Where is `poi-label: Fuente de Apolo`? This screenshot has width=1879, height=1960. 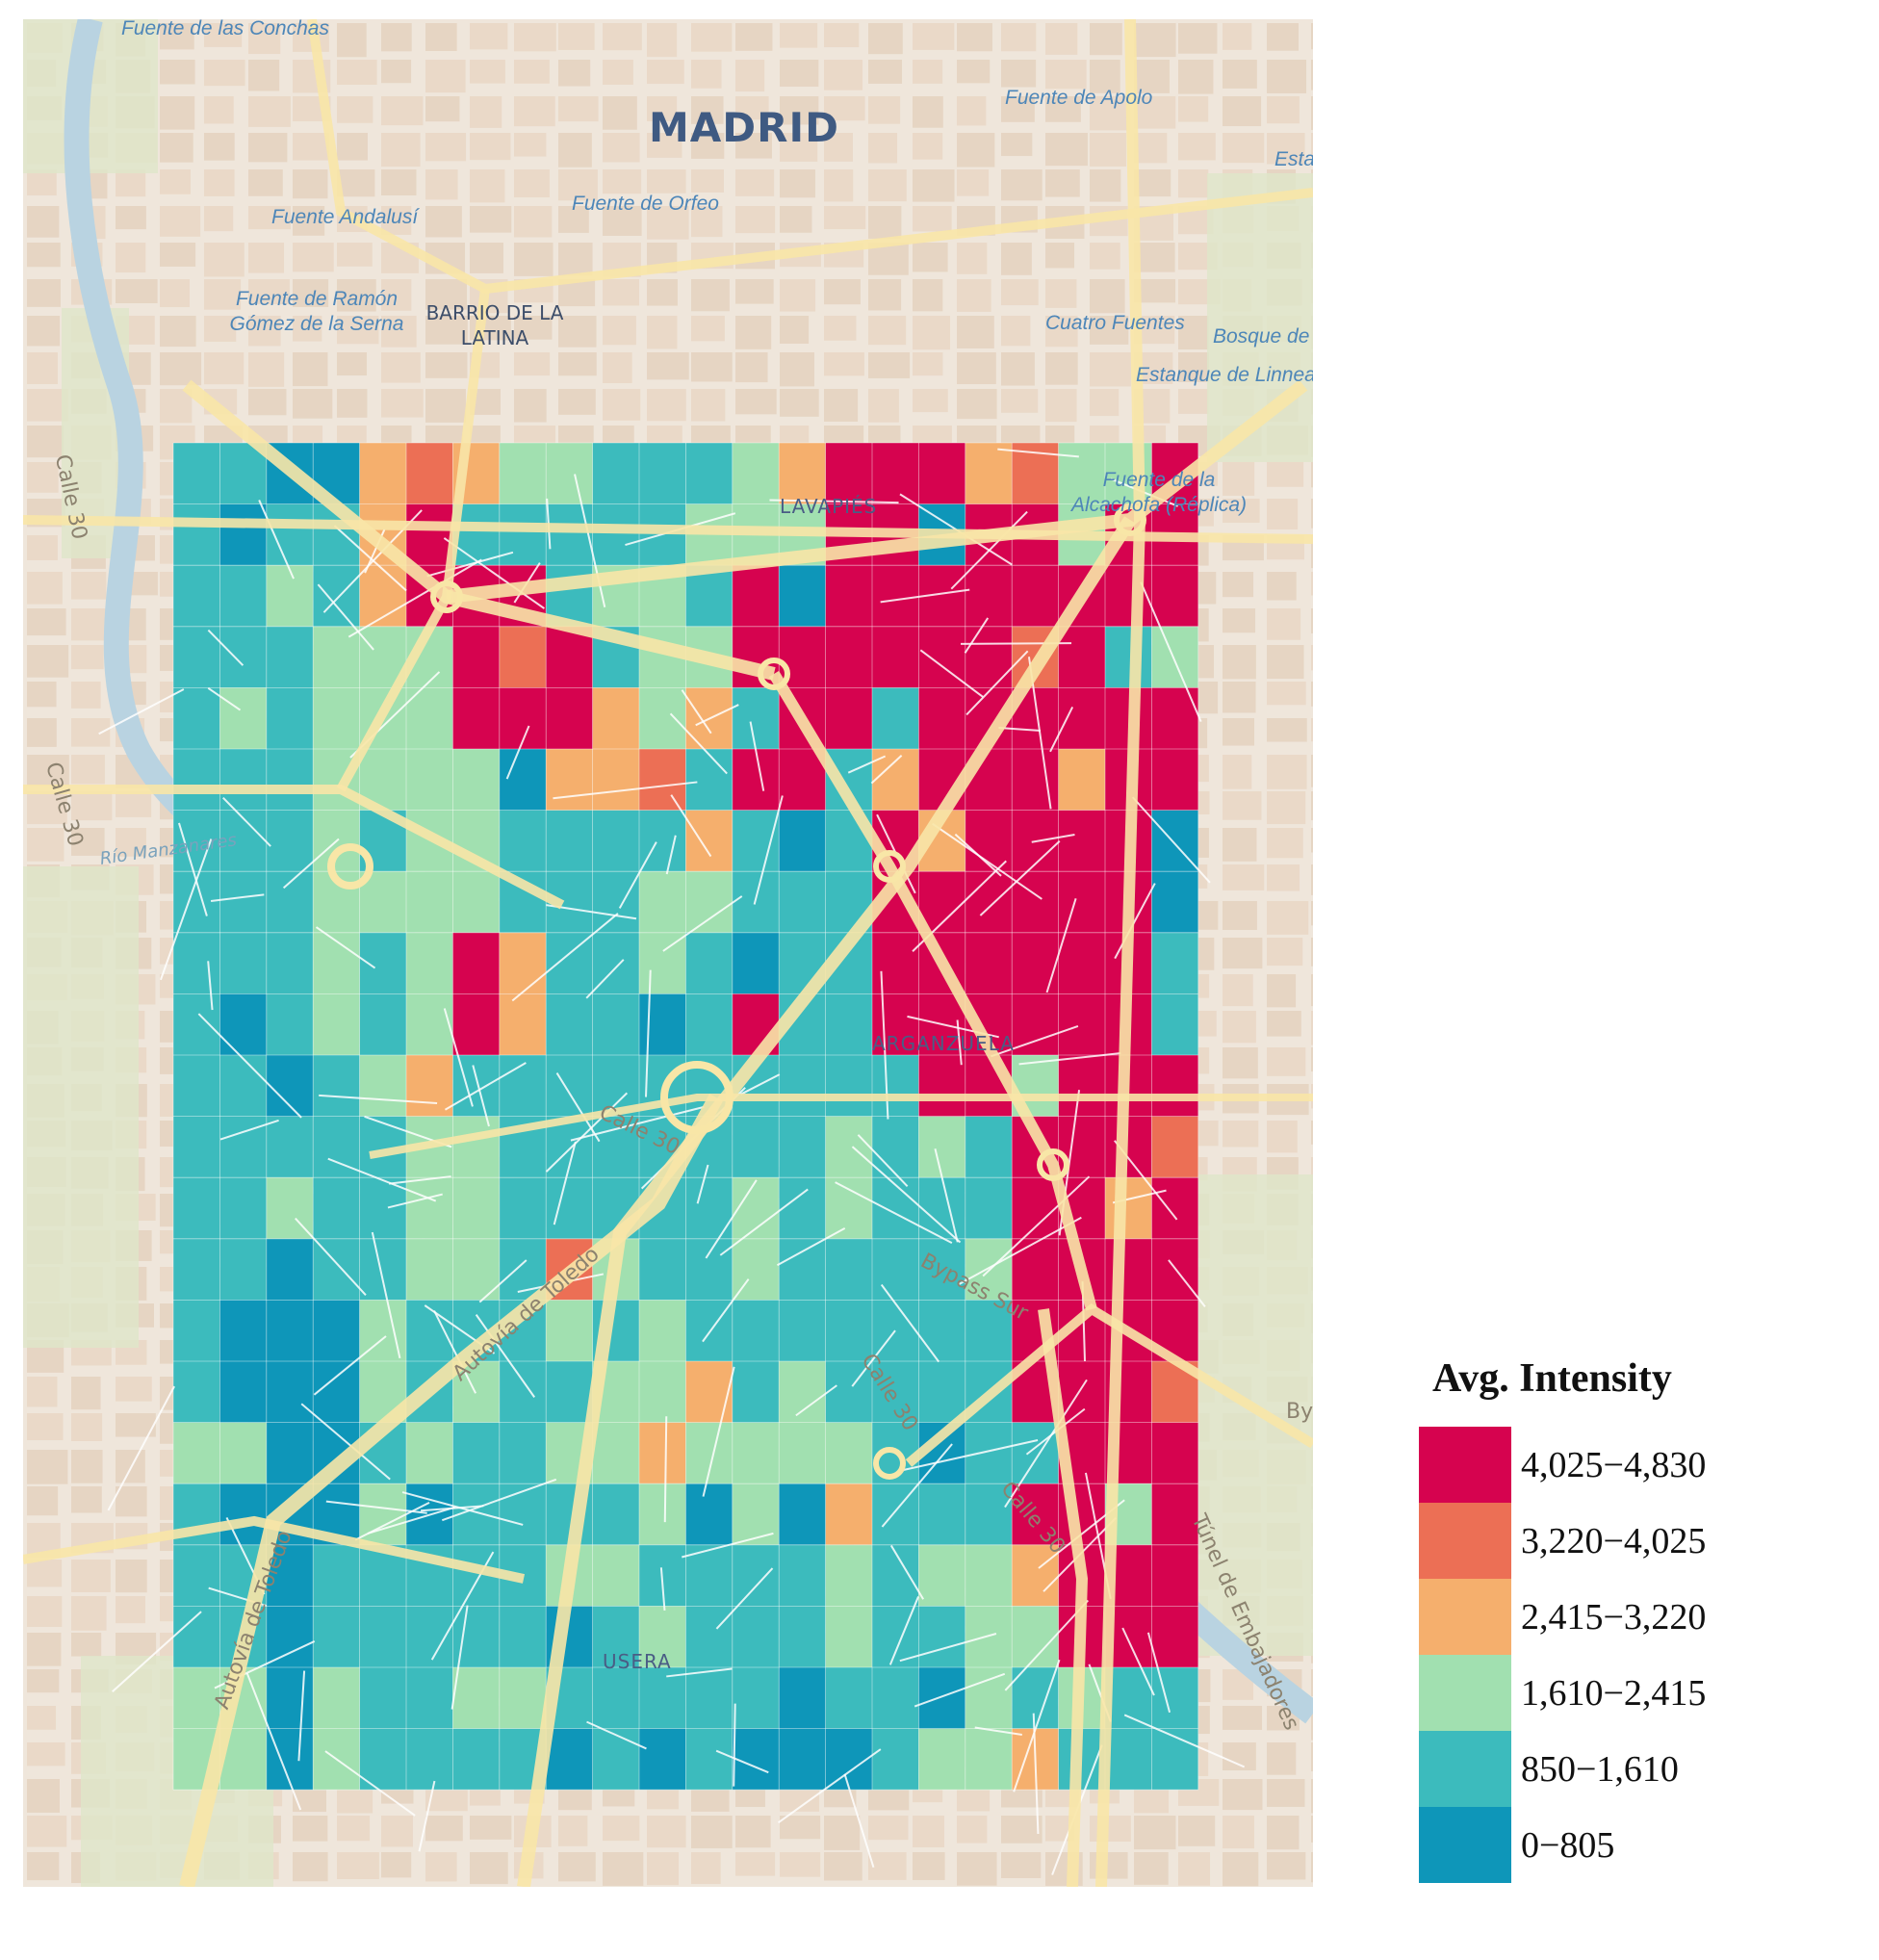 poi-label: Fuente de Apolo is located at coordinates (1079, 98).